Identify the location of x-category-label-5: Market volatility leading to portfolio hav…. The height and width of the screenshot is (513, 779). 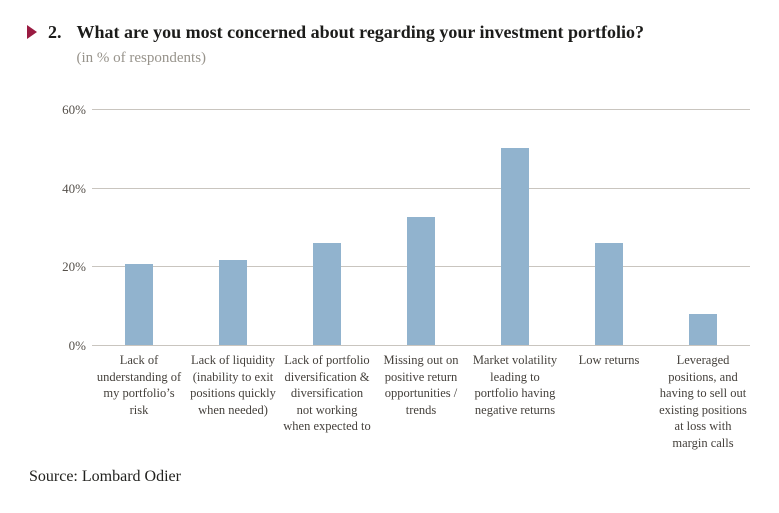
(515, 385).